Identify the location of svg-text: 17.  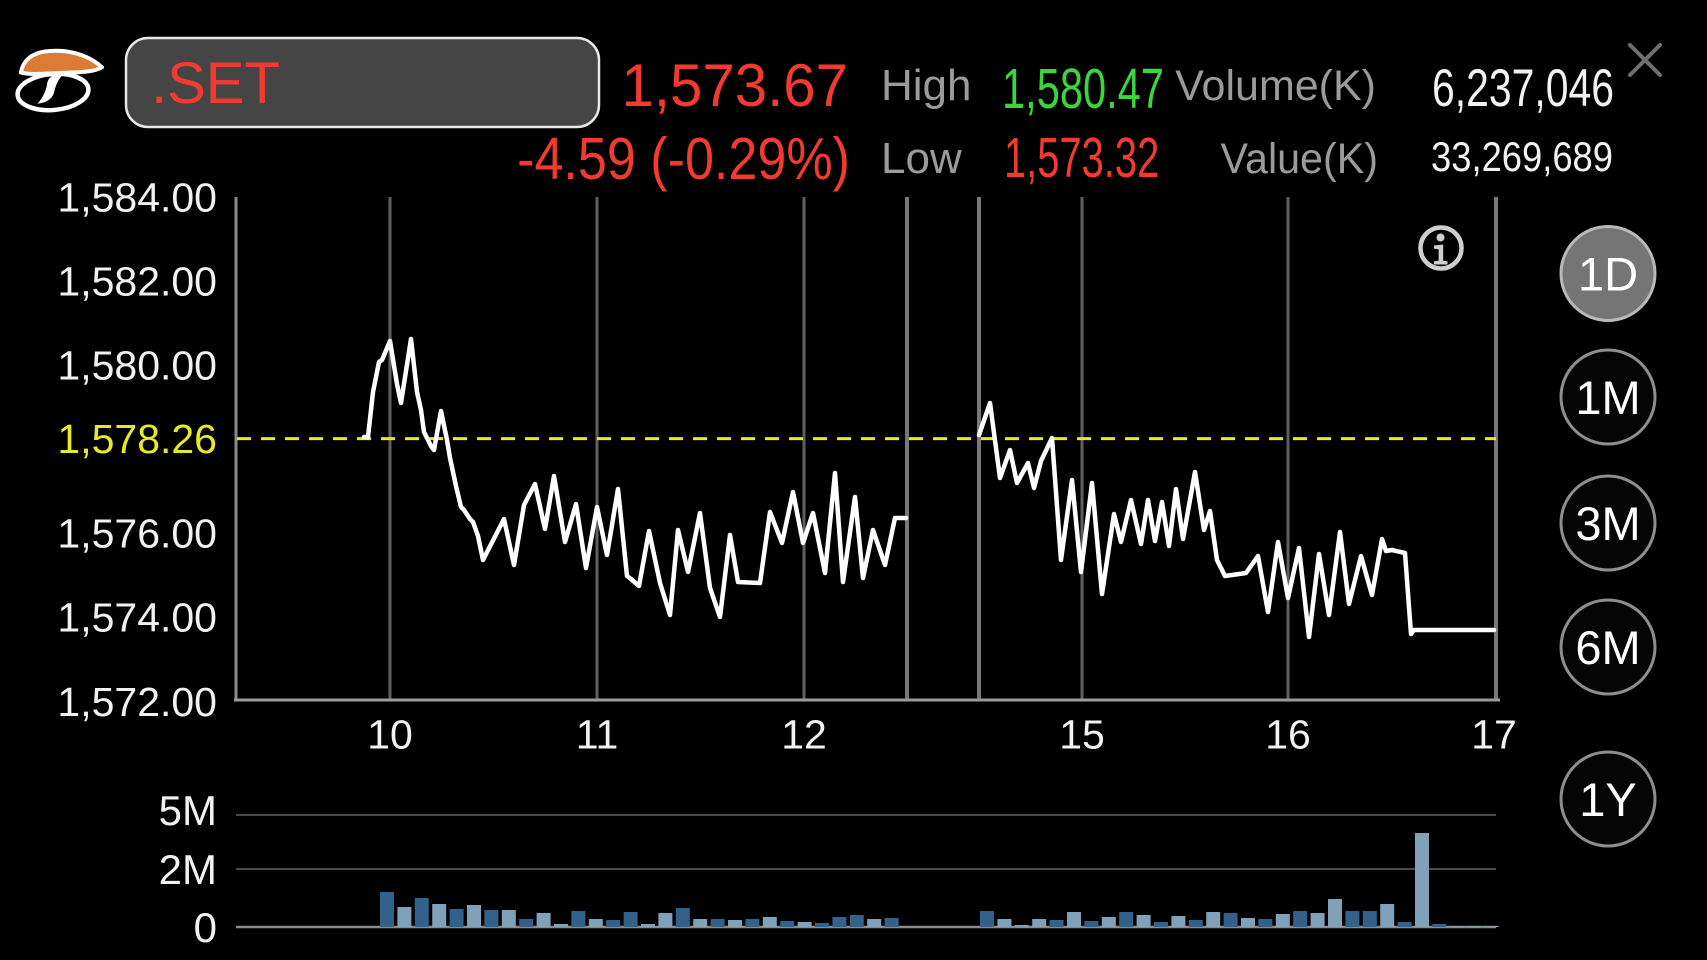
(1494, 735).